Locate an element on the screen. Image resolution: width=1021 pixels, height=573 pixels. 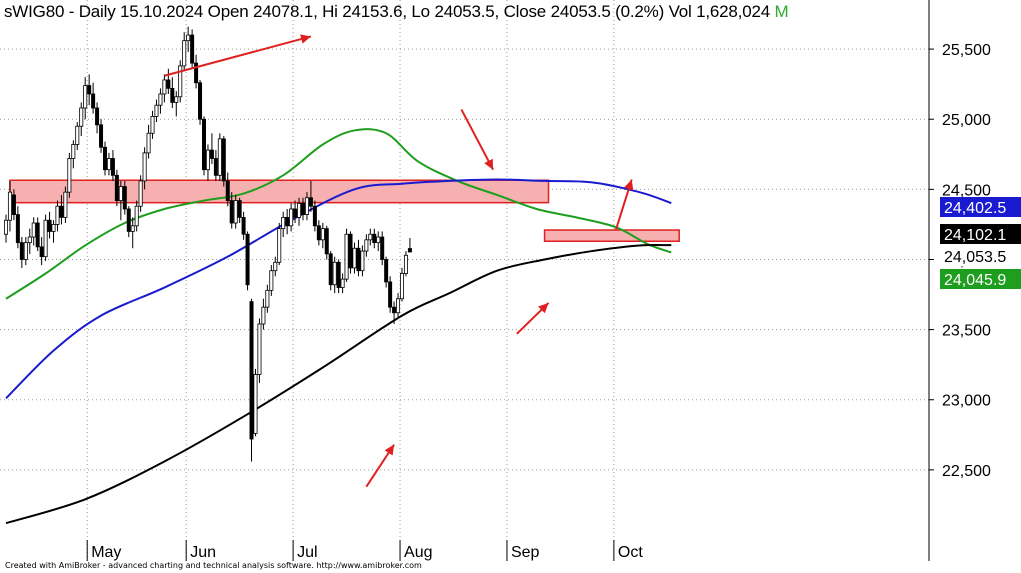
y-tick-label: 25,000 is located at coordinates (966, 120).